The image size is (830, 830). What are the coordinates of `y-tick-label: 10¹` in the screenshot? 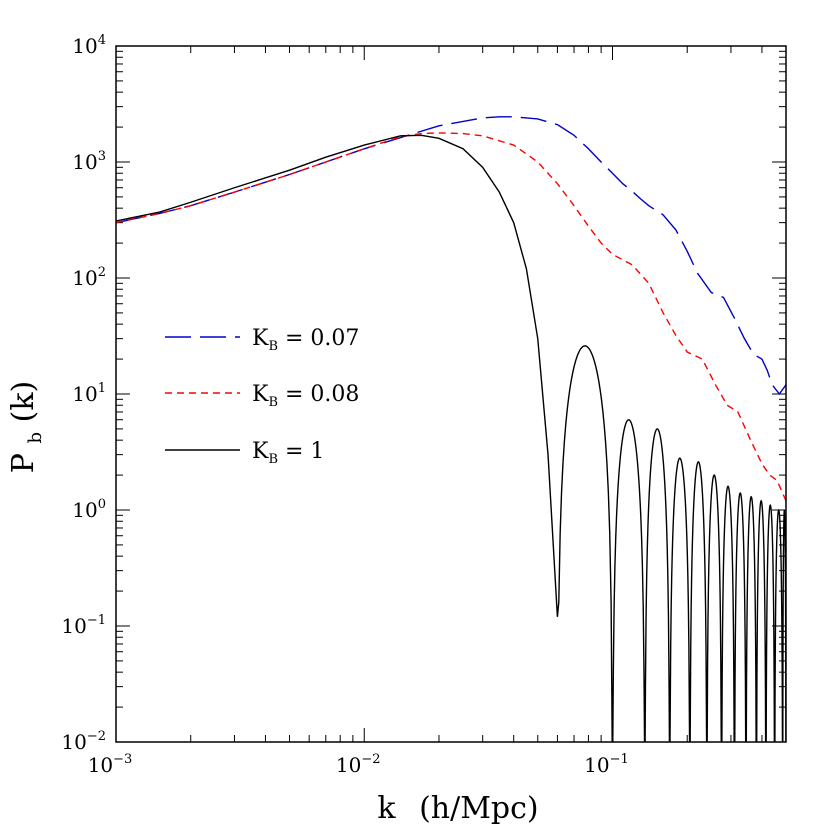 It's located at (89, 393).